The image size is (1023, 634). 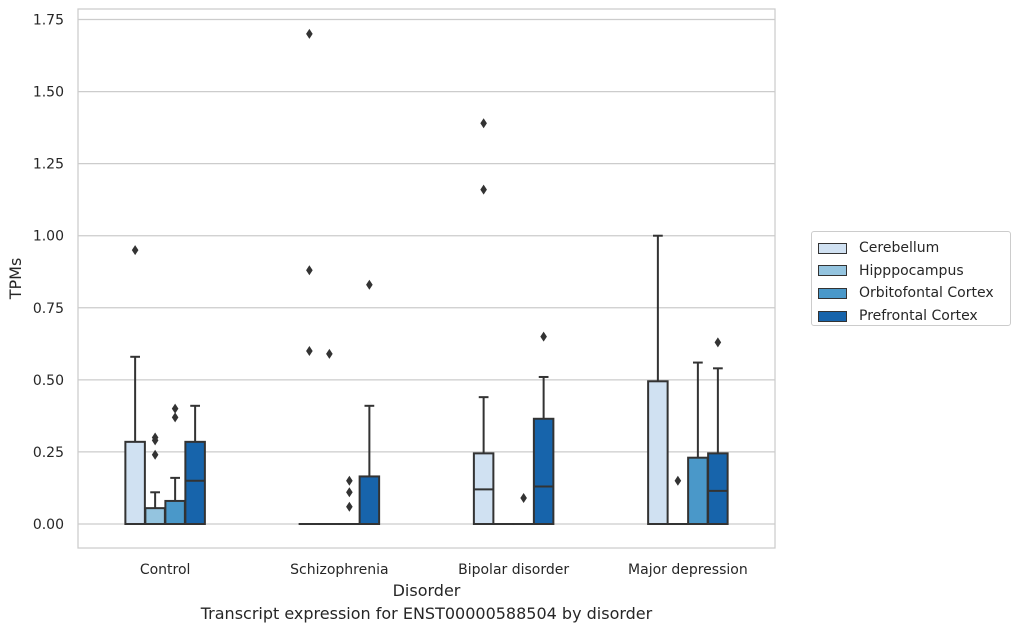 What do you see at coordinates (48, 21) in the screenshot?
I see `y-tick-label: 1.75` at bounding box center [48, 21].